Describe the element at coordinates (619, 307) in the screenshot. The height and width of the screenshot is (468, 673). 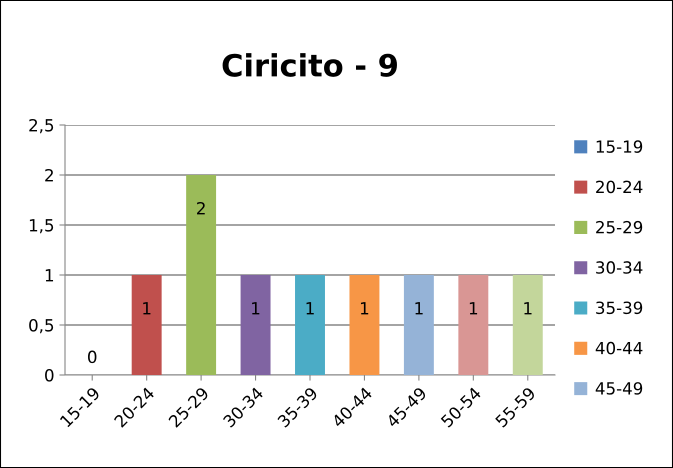
I see `legend-label: 35-39` at that location.